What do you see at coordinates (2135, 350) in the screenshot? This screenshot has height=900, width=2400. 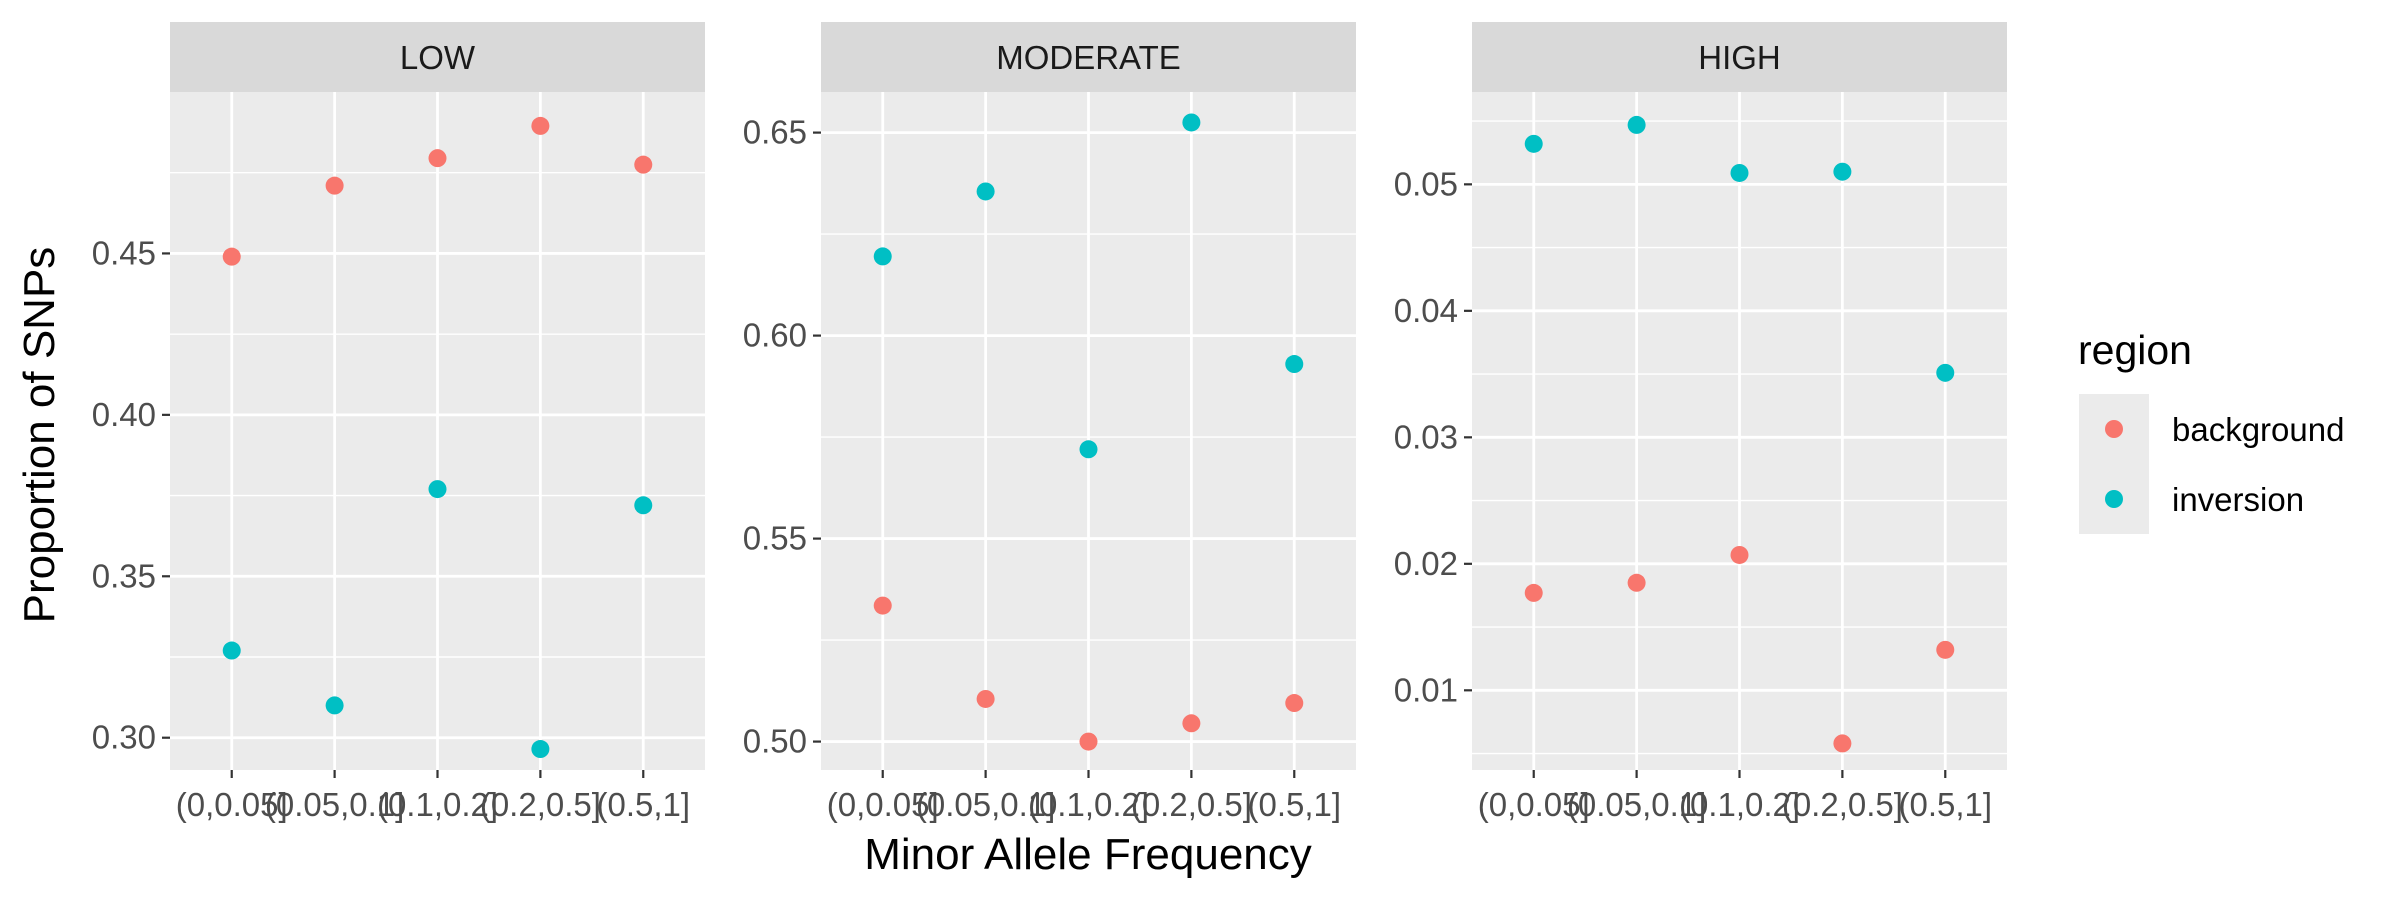 I see `legend-title: region` at bounding box center [2135, 350].